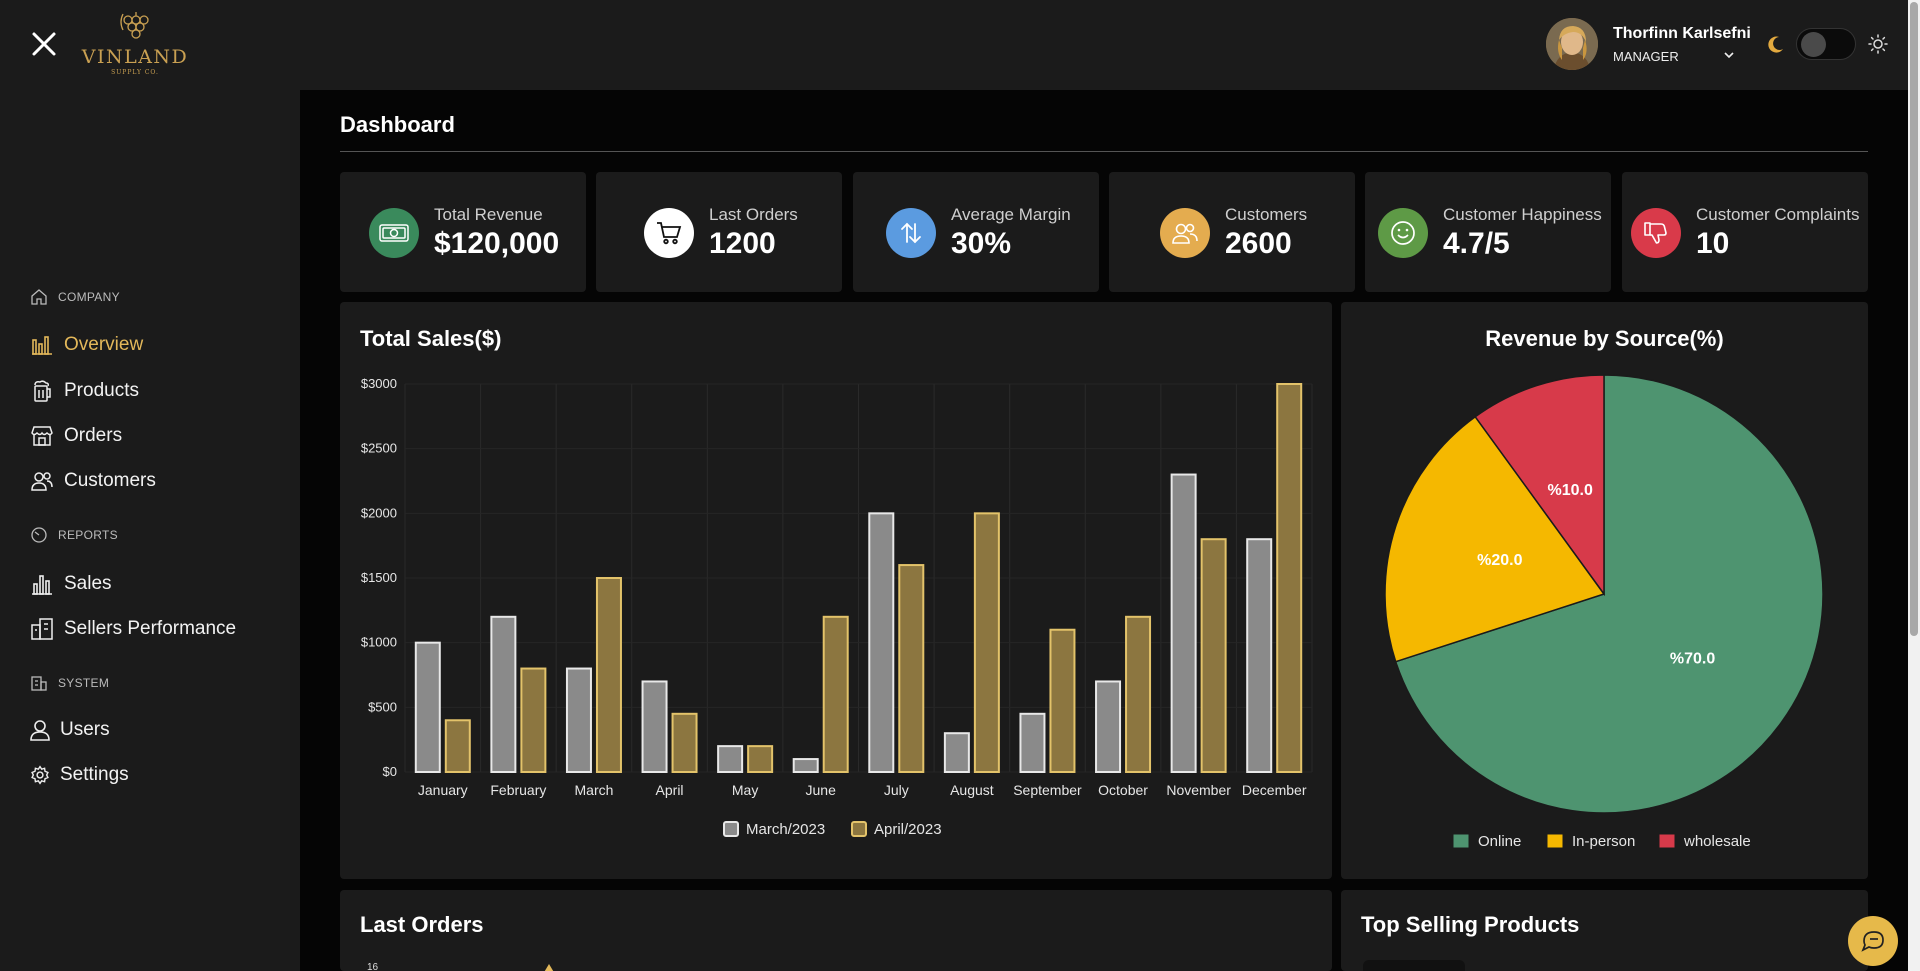  Describe the element at coordinates (74, 535) in the screenshot. I see `sidebar-section-reports: REPORTS` at that location.